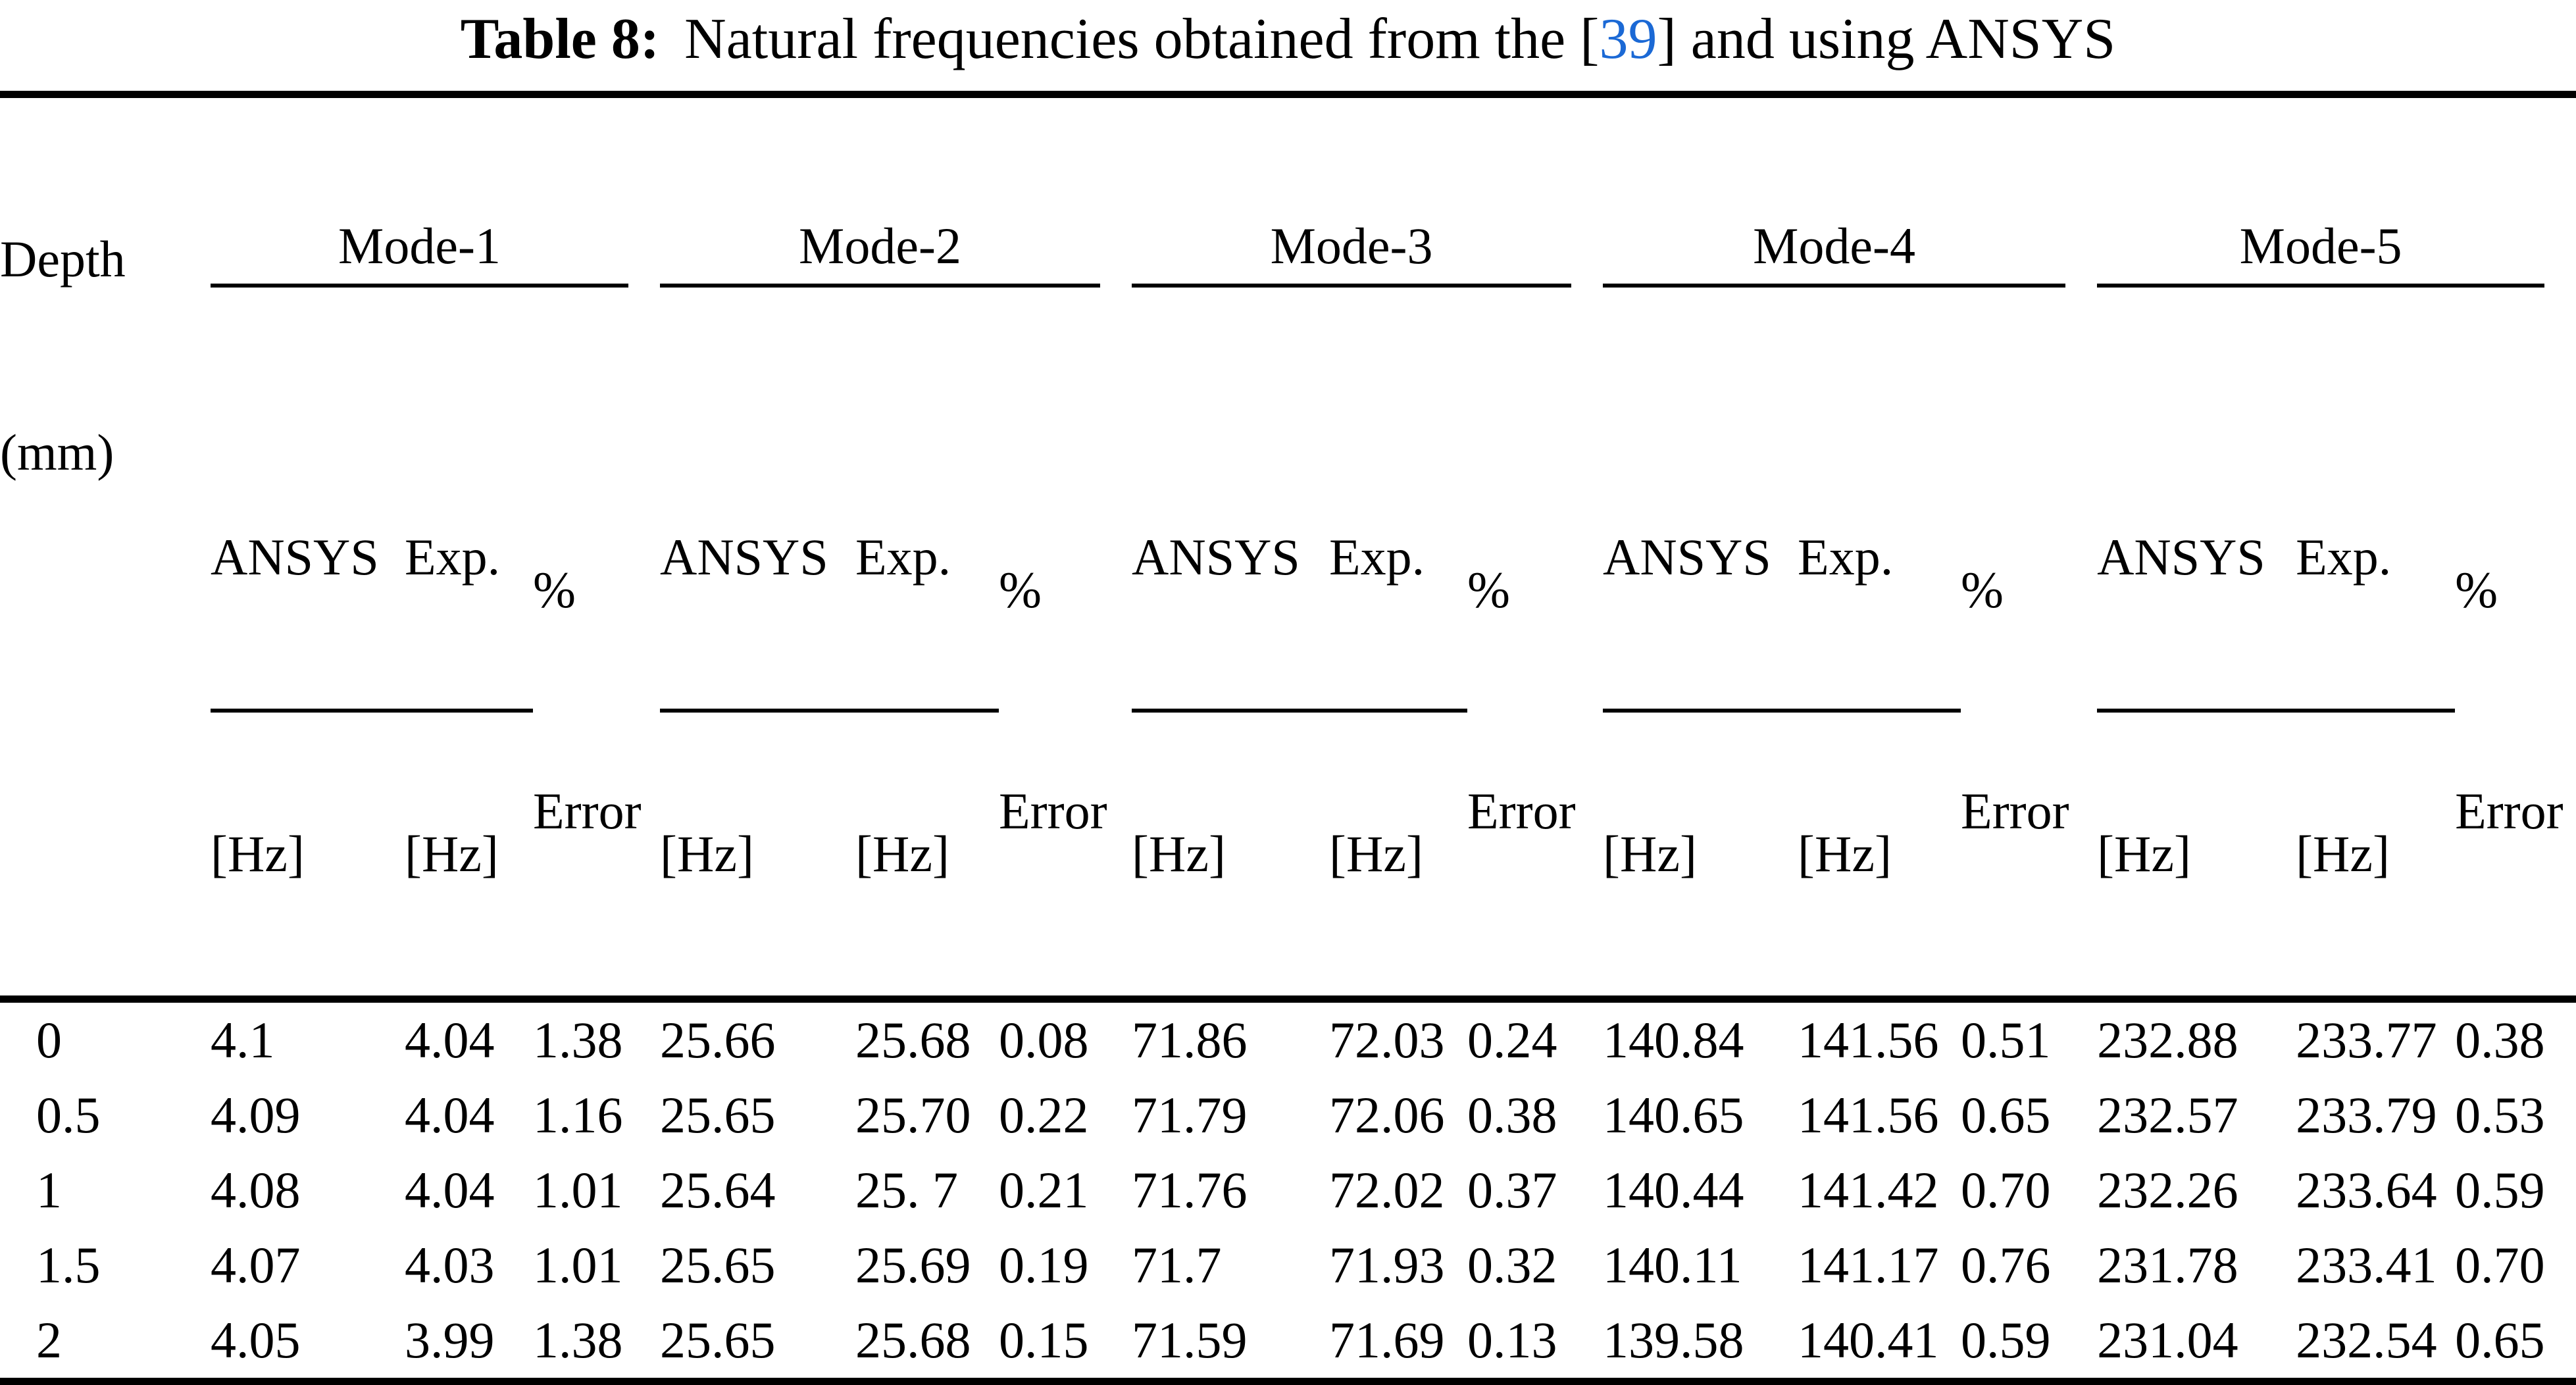  I want to click on mode-group-label: Mode-3, so click(1352, 252).